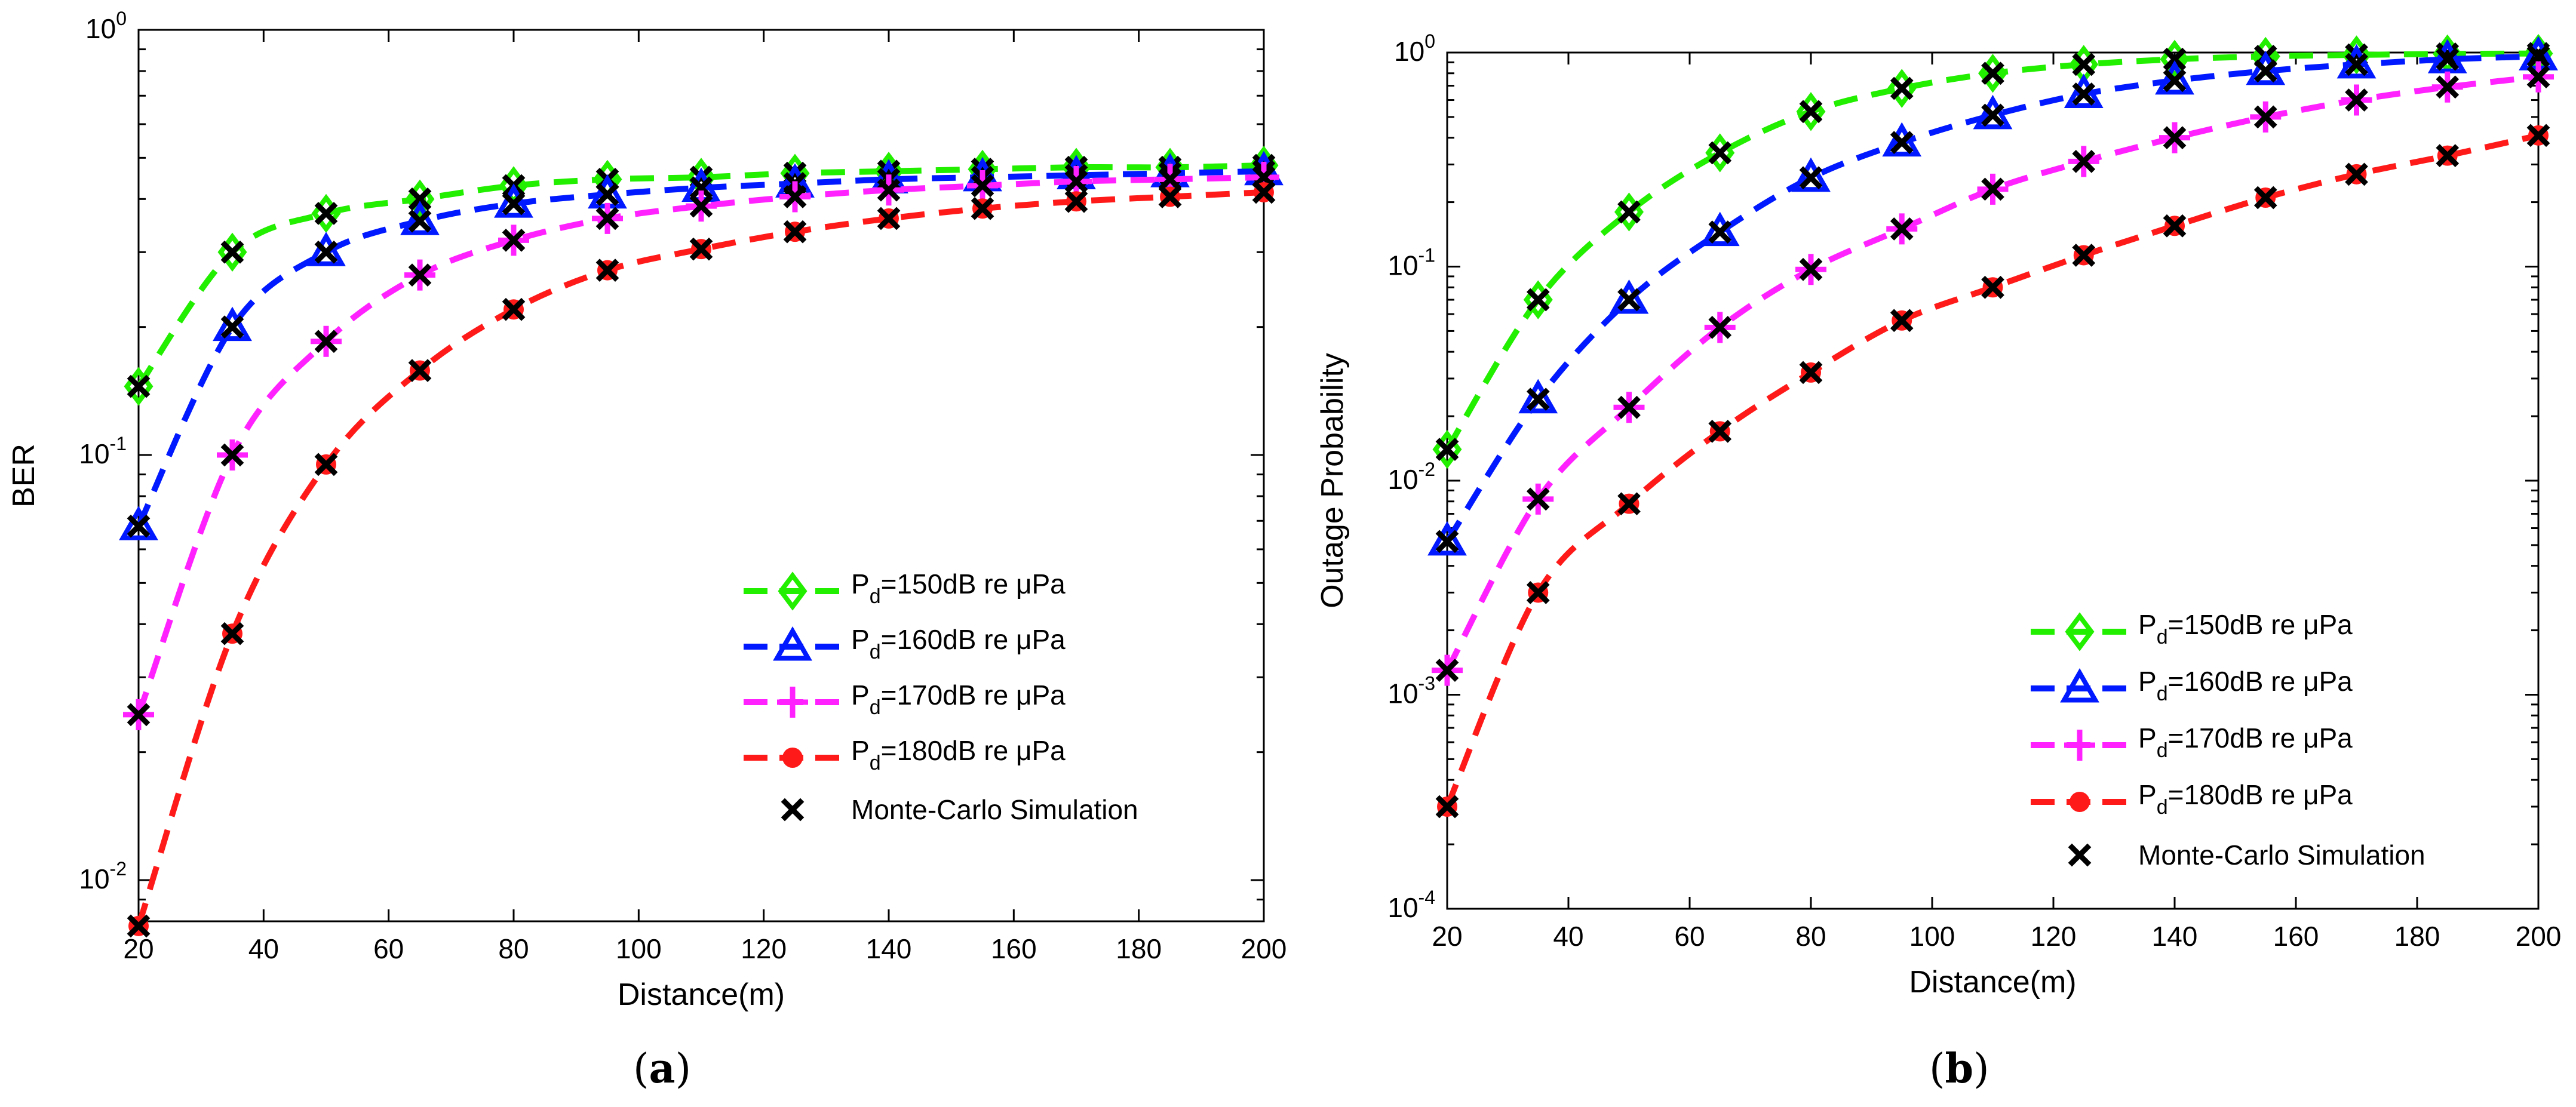  Describe the element at coordinates (1264, 948) in the screenshot. I see `x-tick-label: 200` at that location.